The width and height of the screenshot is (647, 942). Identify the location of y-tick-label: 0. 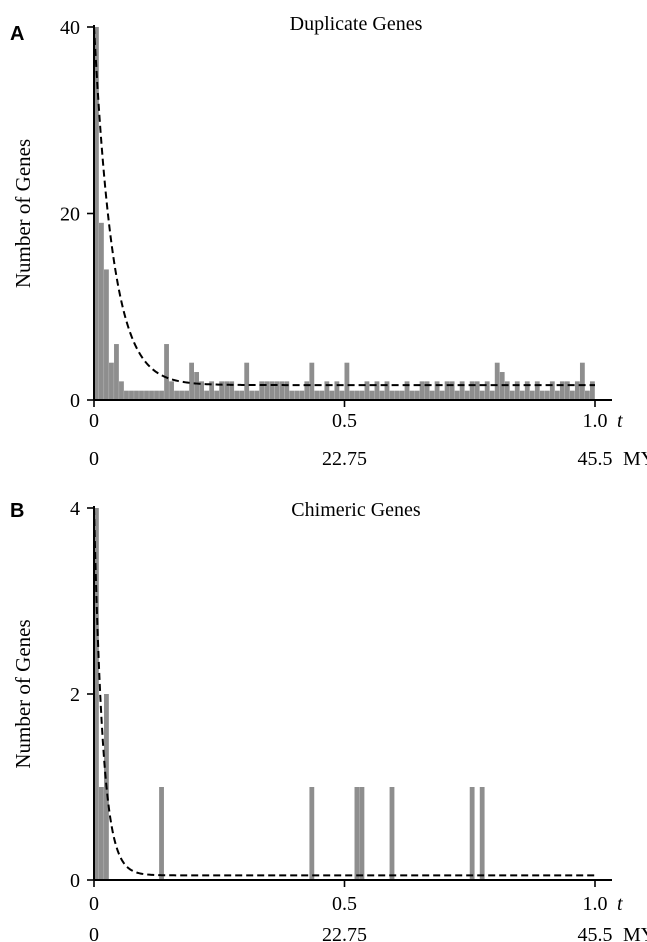
(75, 401).